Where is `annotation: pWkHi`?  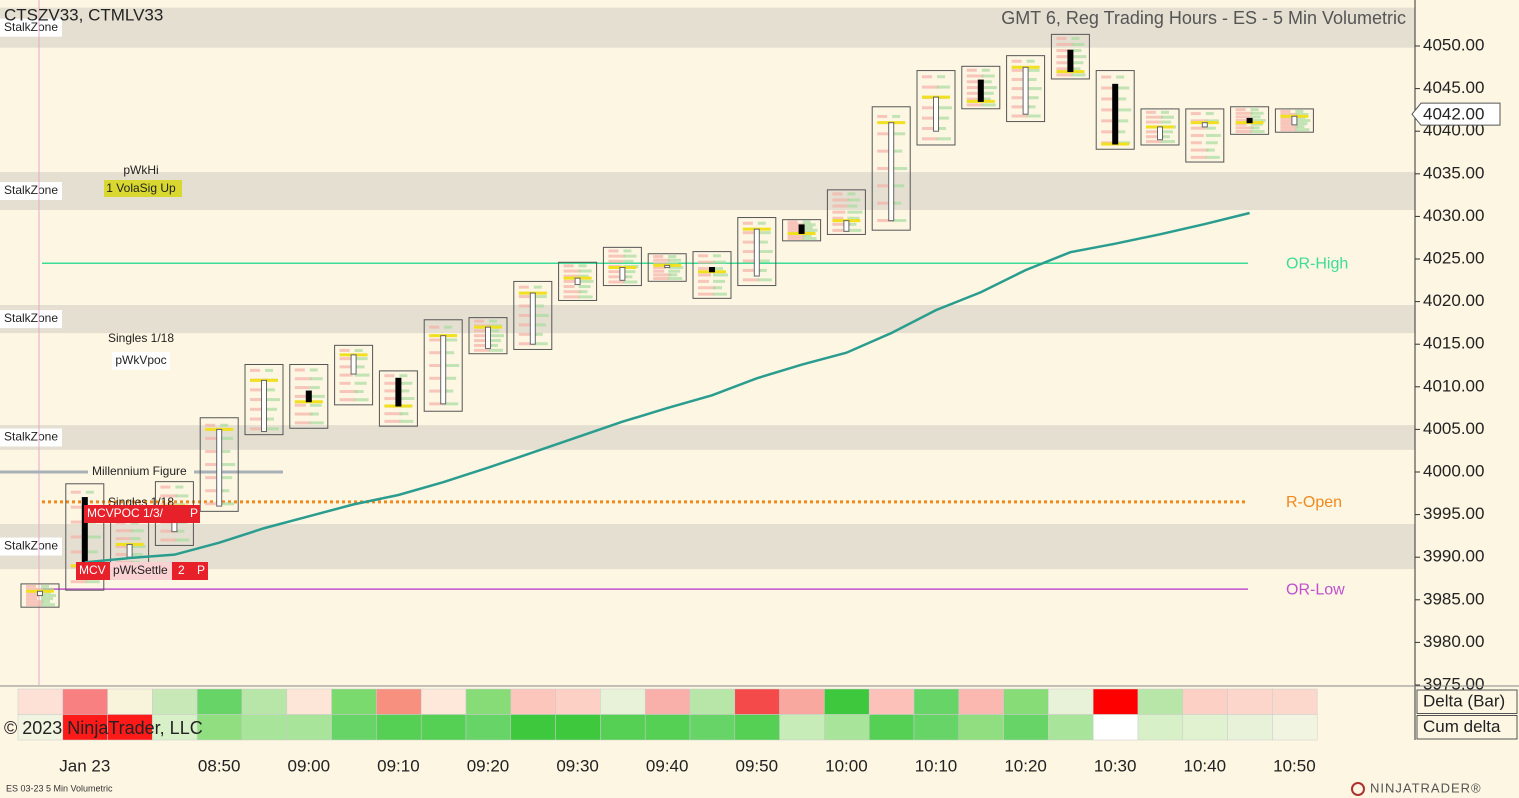 annotation: pWkHi is located at coordinates (140, 170).